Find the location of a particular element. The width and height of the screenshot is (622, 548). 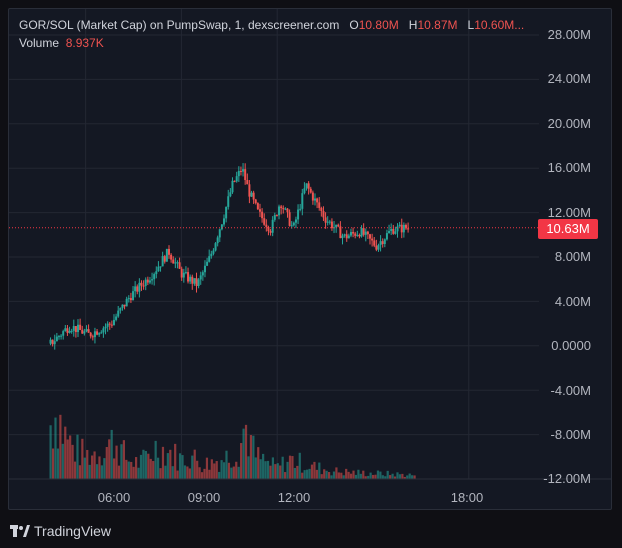

y-tick-label: 28.00M is located at coordinates (569, 34).